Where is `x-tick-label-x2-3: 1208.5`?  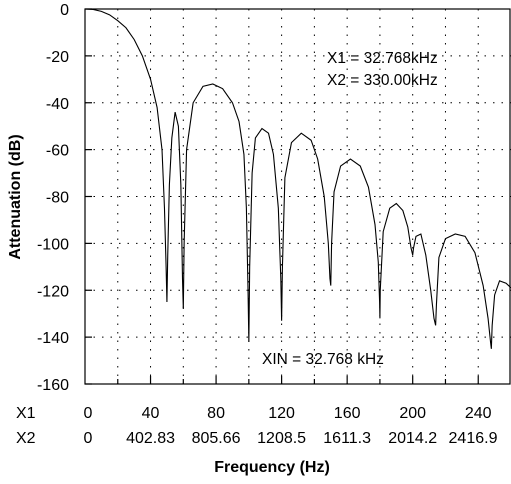 x-tick-label-x2-3: 1208.5 is located at coordinates (281, 438).